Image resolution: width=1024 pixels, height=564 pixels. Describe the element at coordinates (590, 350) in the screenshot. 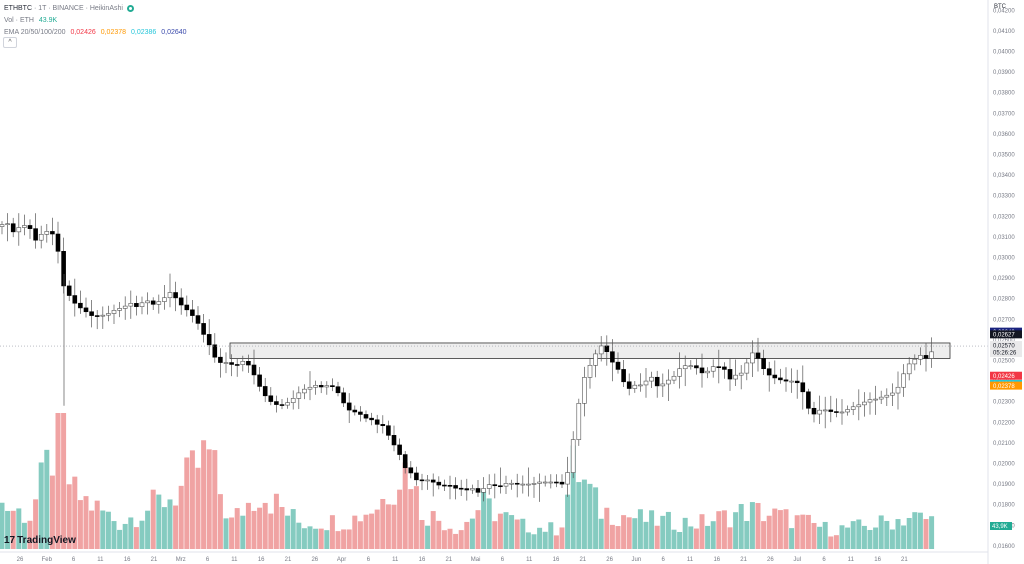

I see `support-zone` at that location.